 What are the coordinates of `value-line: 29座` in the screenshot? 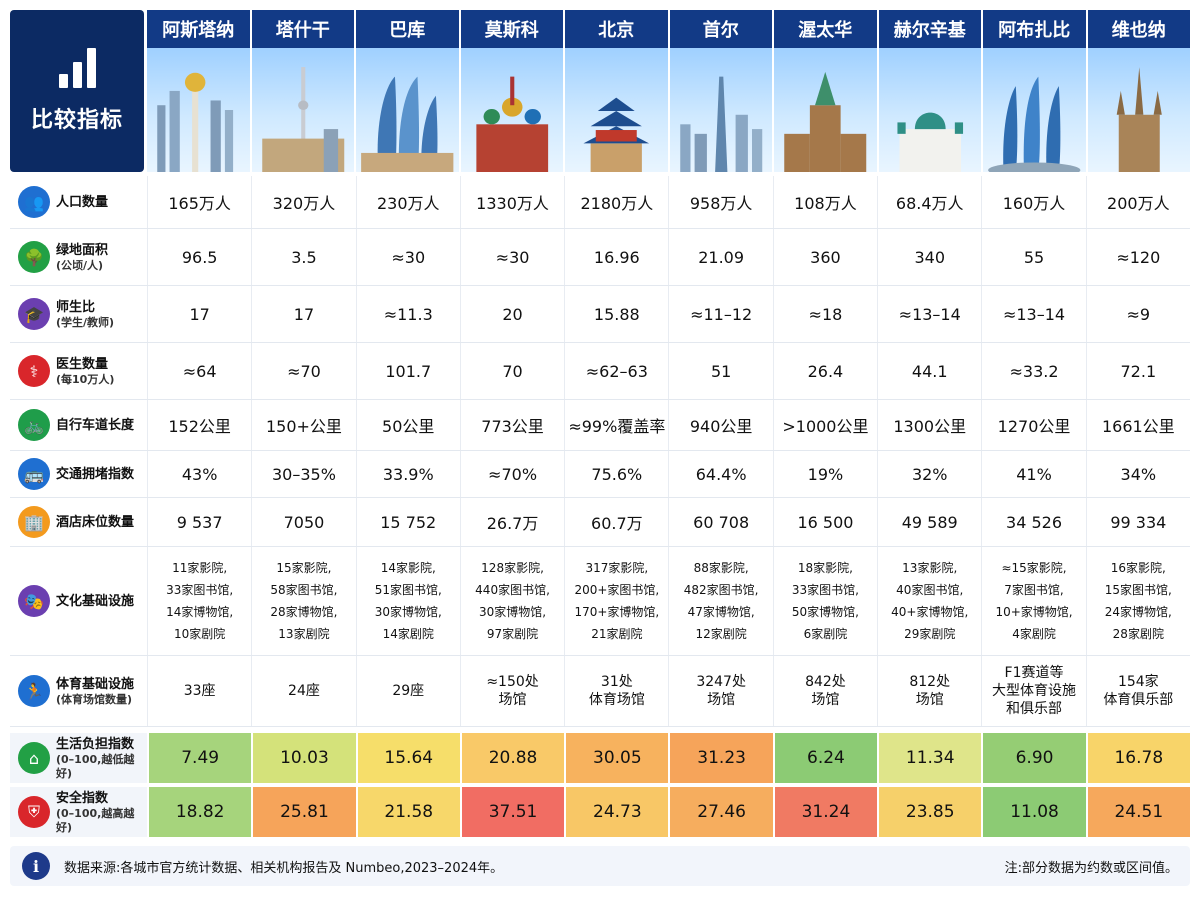 It's located at (408, 691).